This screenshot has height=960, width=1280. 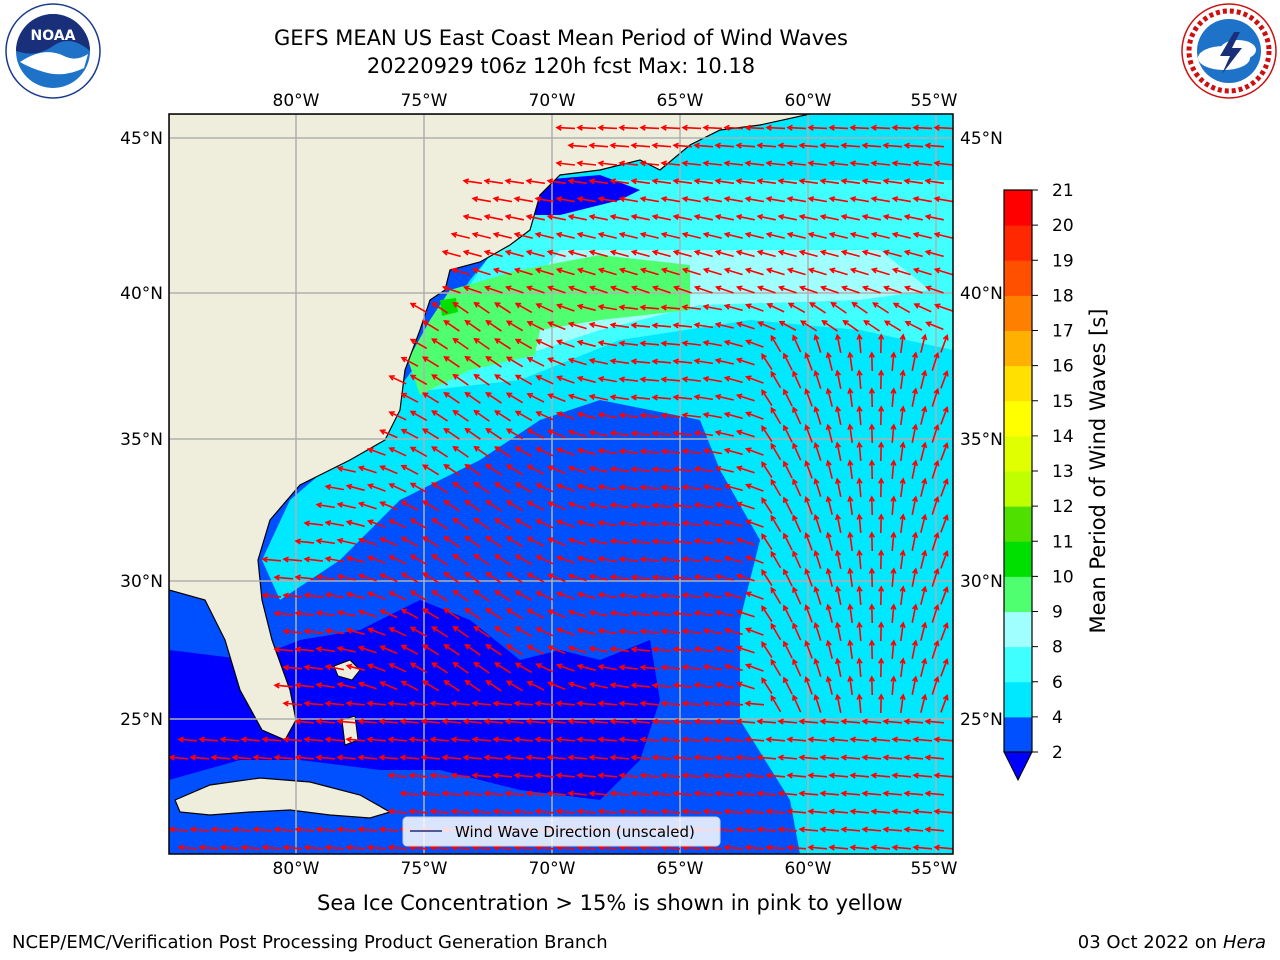 I want to click on colorbar-tick-label: 9, so click(x=1057, y=613).